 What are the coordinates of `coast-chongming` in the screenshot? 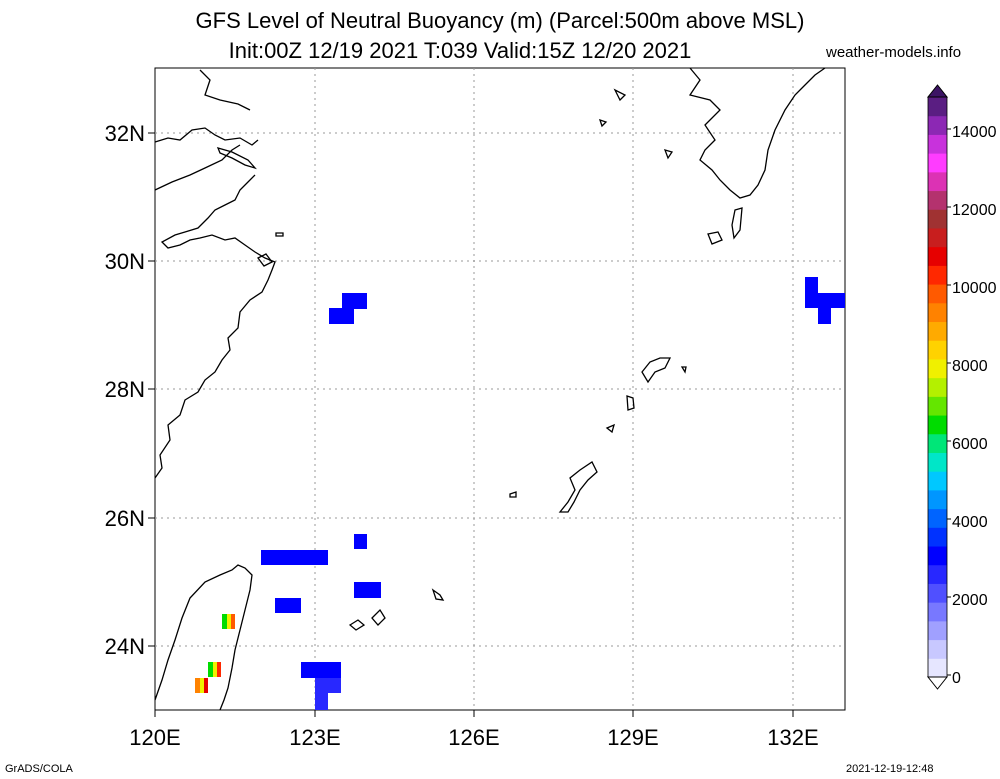 It's located at (236, 158).